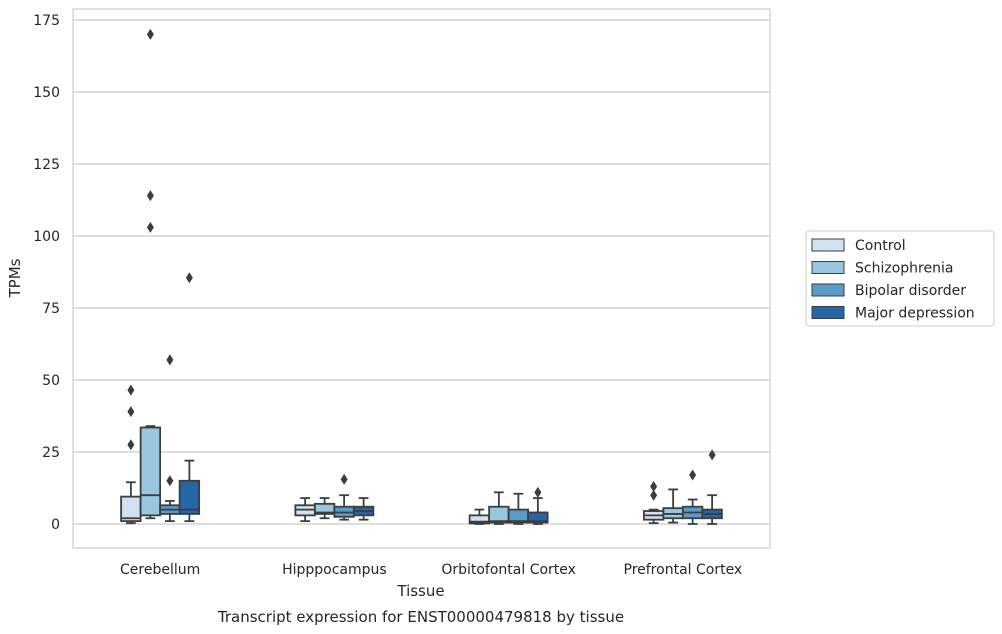 The image size is (1002, 634). What do you see at coordinates (305, 510) in the screenshot?
I see `box-hipppocampus-control` at bounding box center [305, 510].